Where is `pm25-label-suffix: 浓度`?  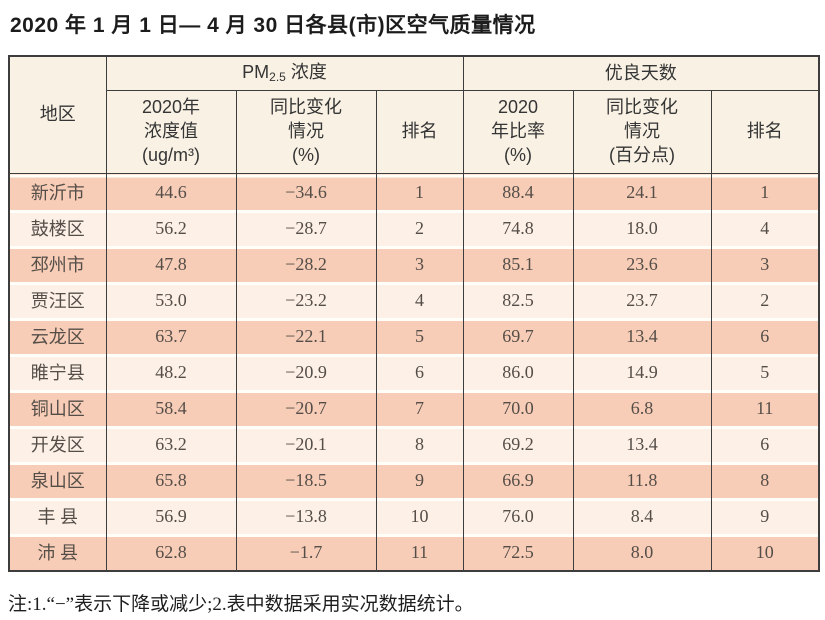
pm25-label-suffix: 浓度 is located at coordinates (306, 72).